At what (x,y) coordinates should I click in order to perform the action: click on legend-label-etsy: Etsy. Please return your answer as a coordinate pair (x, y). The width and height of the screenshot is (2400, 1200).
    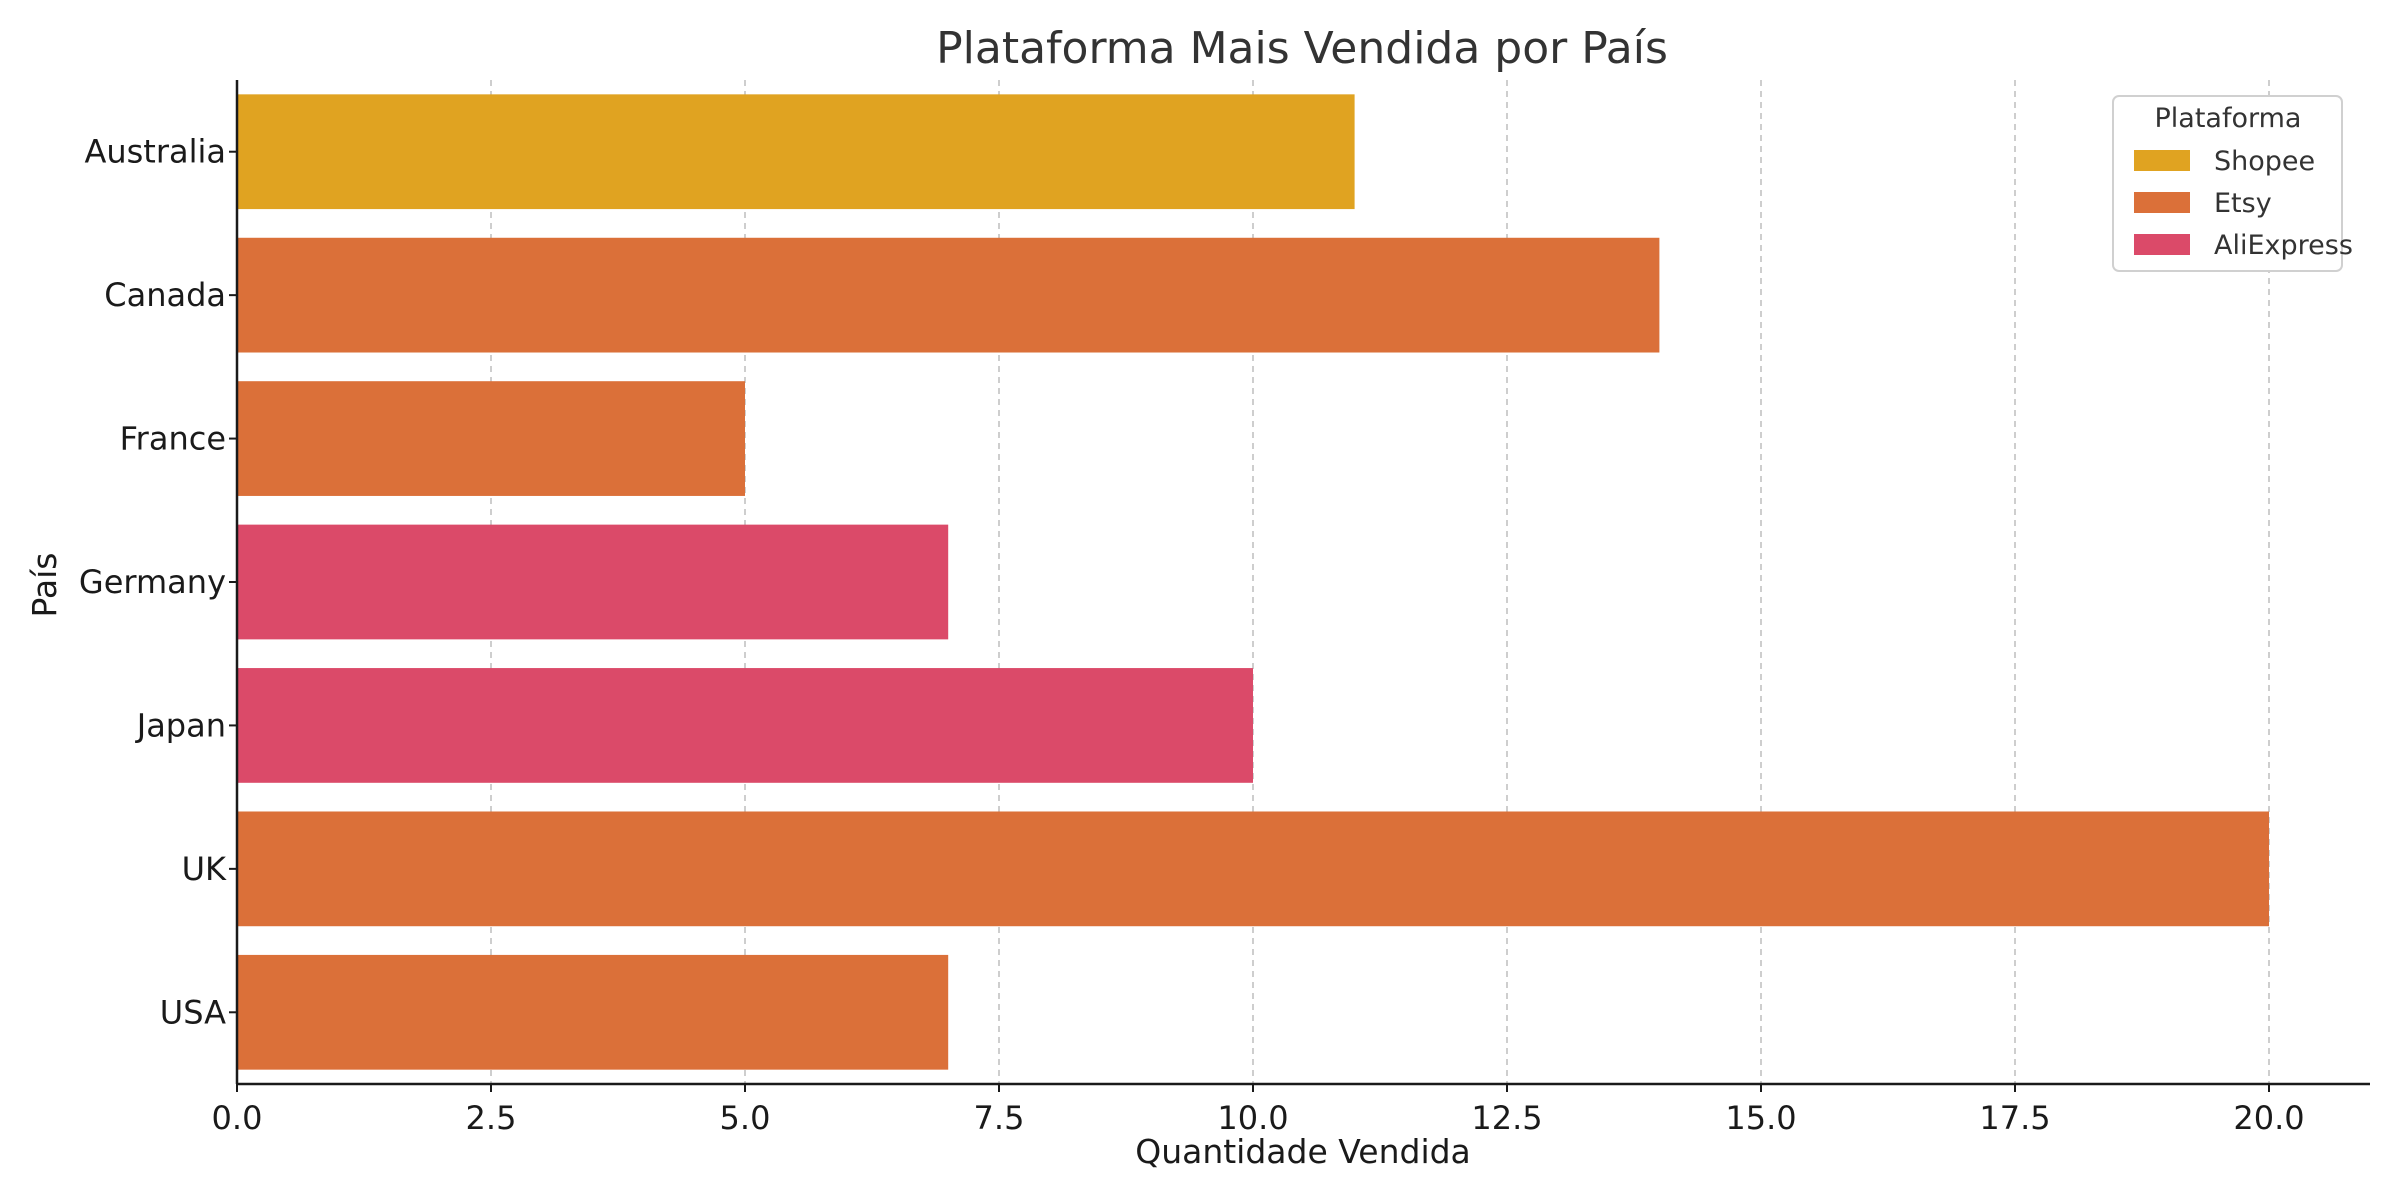
    Looking at the image, I should click on (2243, 203).